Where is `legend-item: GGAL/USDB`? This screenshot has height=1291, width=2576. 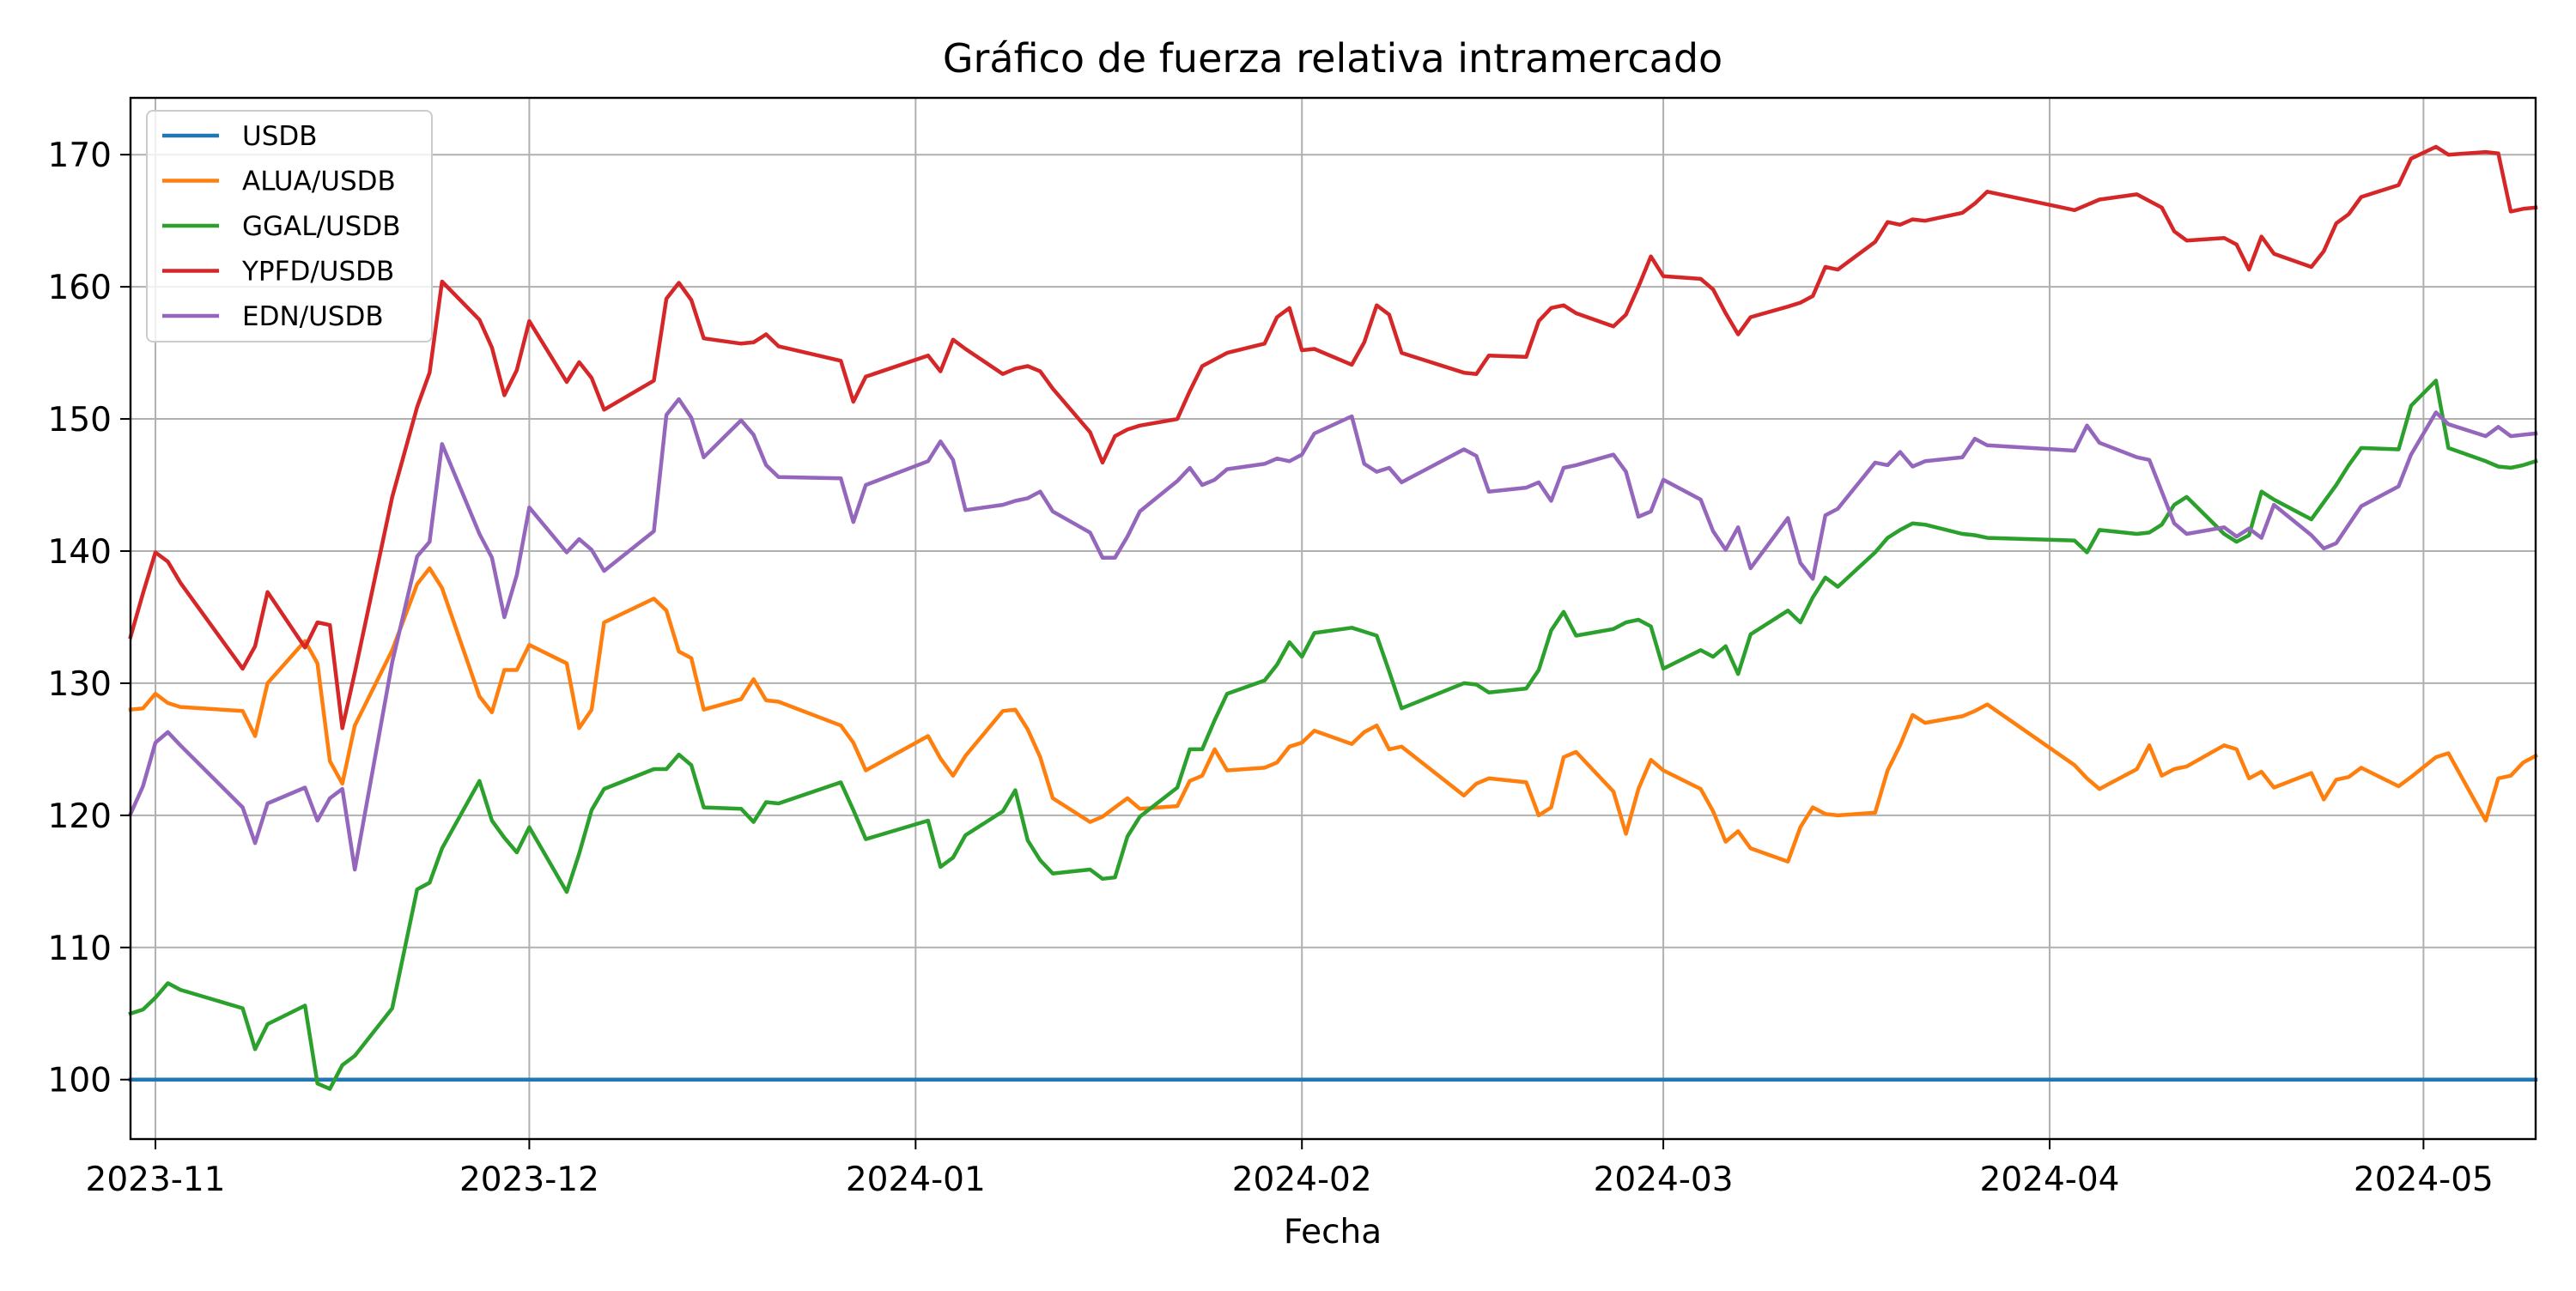
legend-item: GGAL/USDB is located at coordinates (281, 227).